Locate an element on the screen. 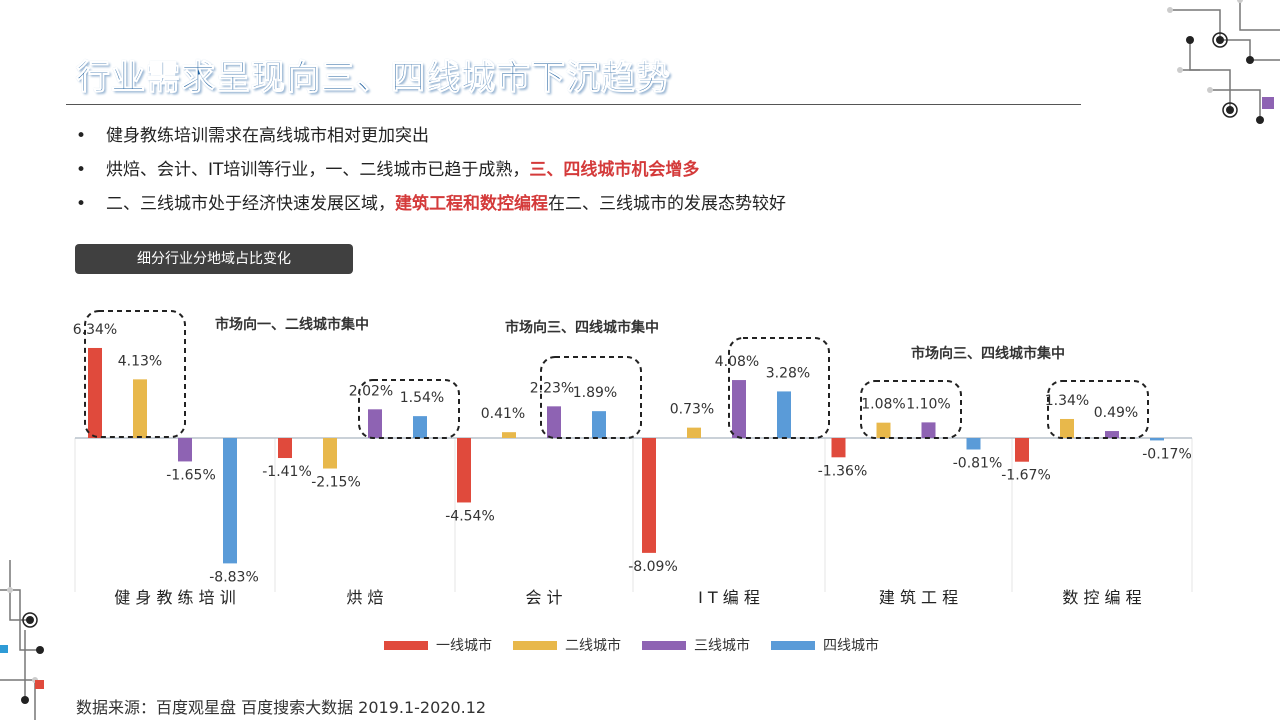  data-label: 0.41% is located at coordinates (503, 414).